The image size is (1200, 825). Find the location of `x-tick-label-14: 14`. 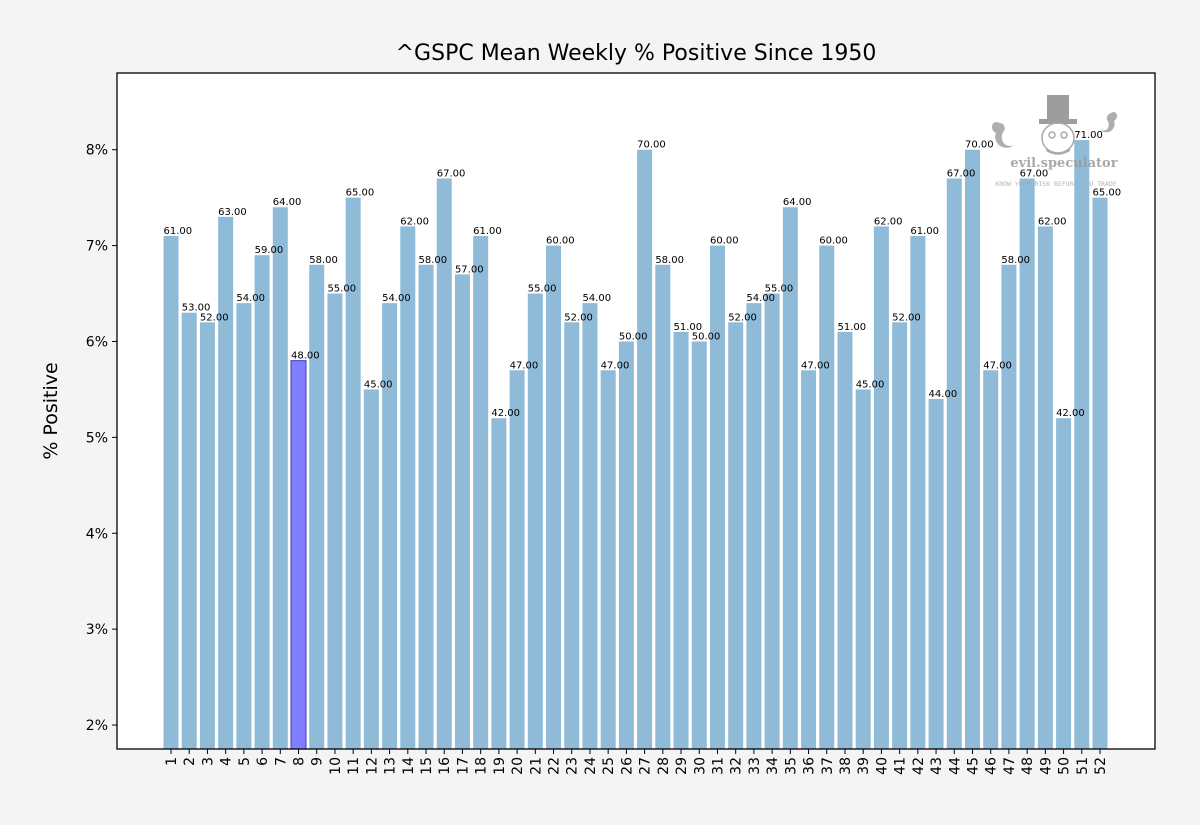

x-tick-label-14: 14 is located at coordinates (409, 766).